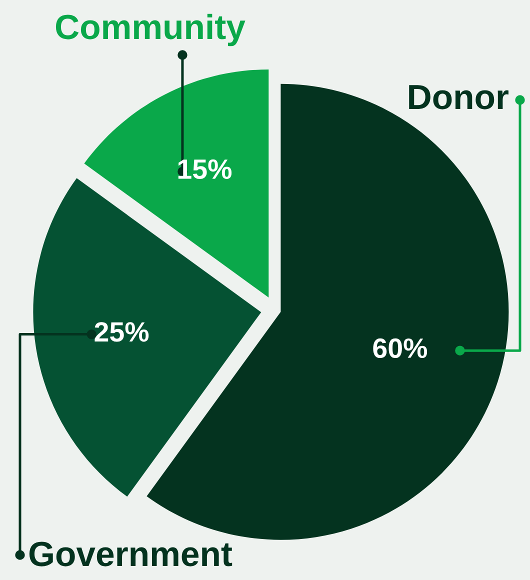 This screenshot has width=530, height=580. I want to click on data-label: 60%, so click(400, 348).